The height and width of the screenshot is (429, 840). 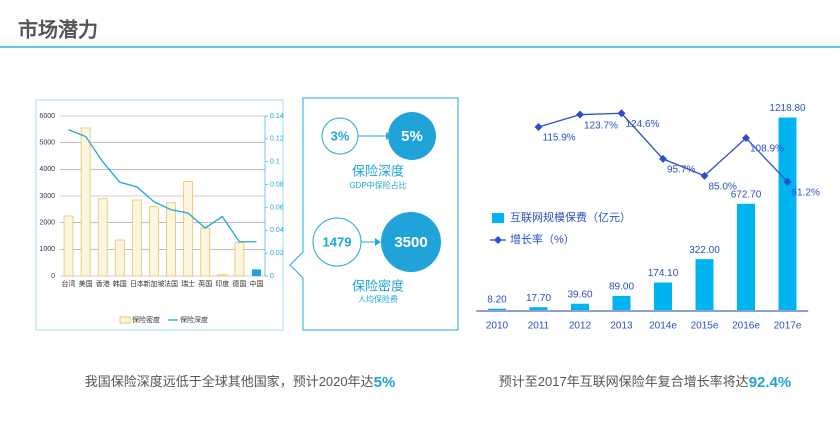 What do you see at coordinates (222, 283) in the screenshot?
I see `x-tick-label: 印度` at bounding box center [222, 283].